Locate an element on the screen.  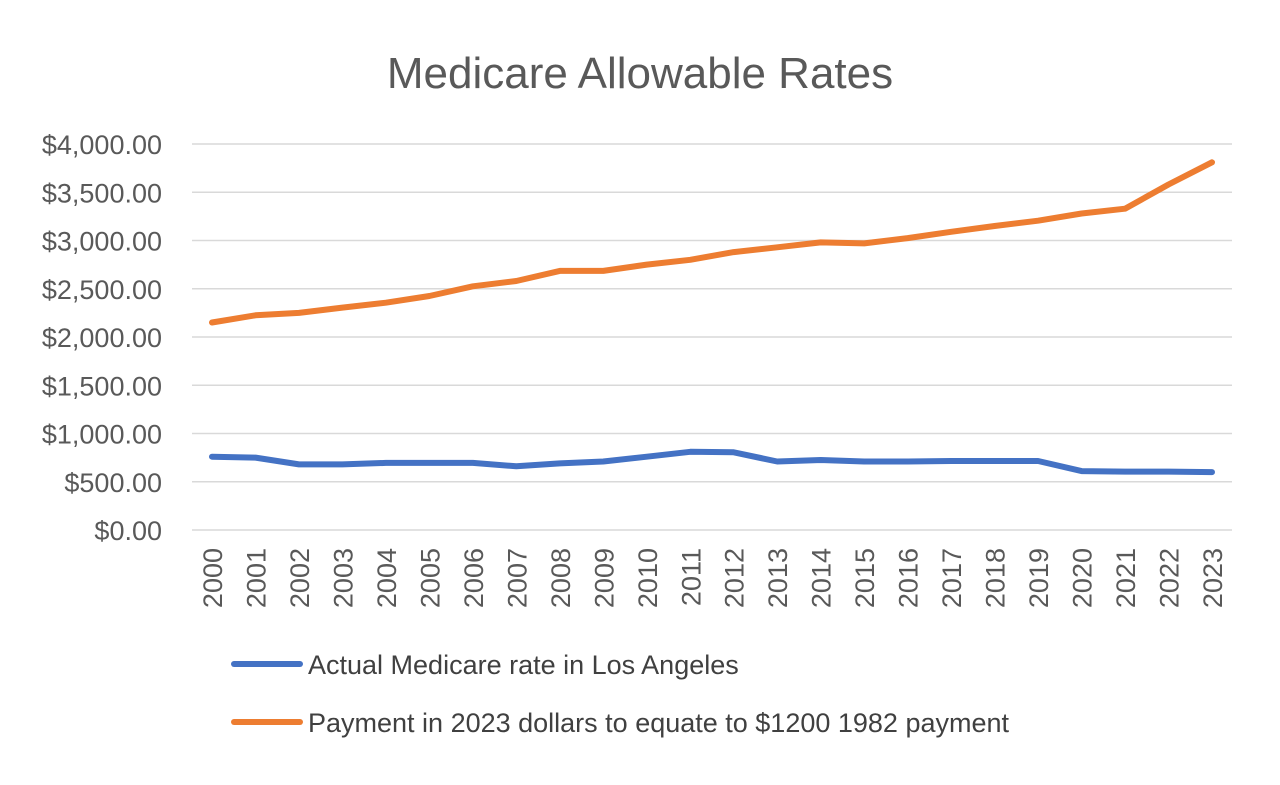
x-tick-label: 2022 is located at coordinates (1170, 578).